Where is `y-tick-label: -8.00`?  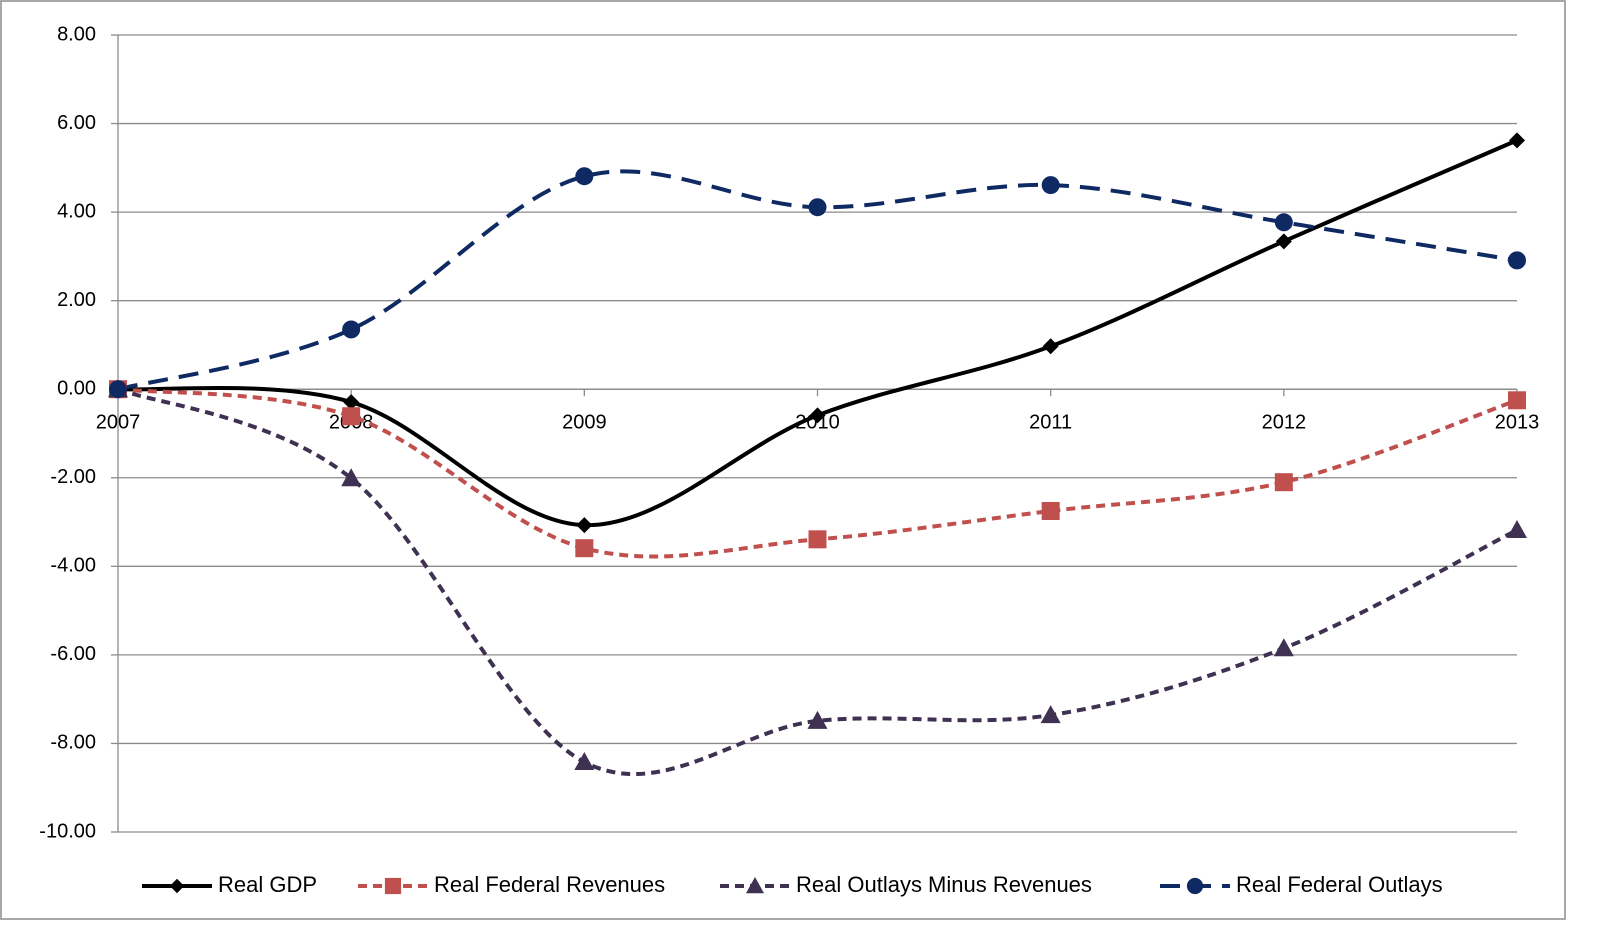
y-tick-label: -8.00 is located at coordinates (73, 743).